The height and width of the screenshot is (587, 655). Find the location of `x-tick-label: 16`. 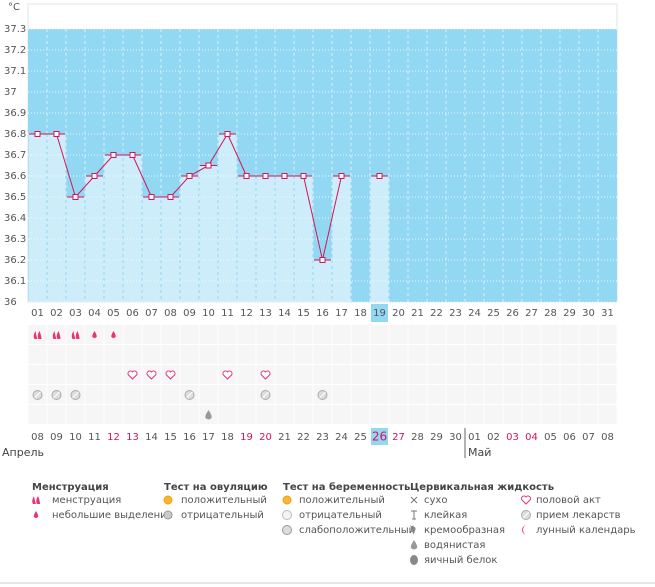

x-tick-label: 16 is located at coordinates (322, 313).